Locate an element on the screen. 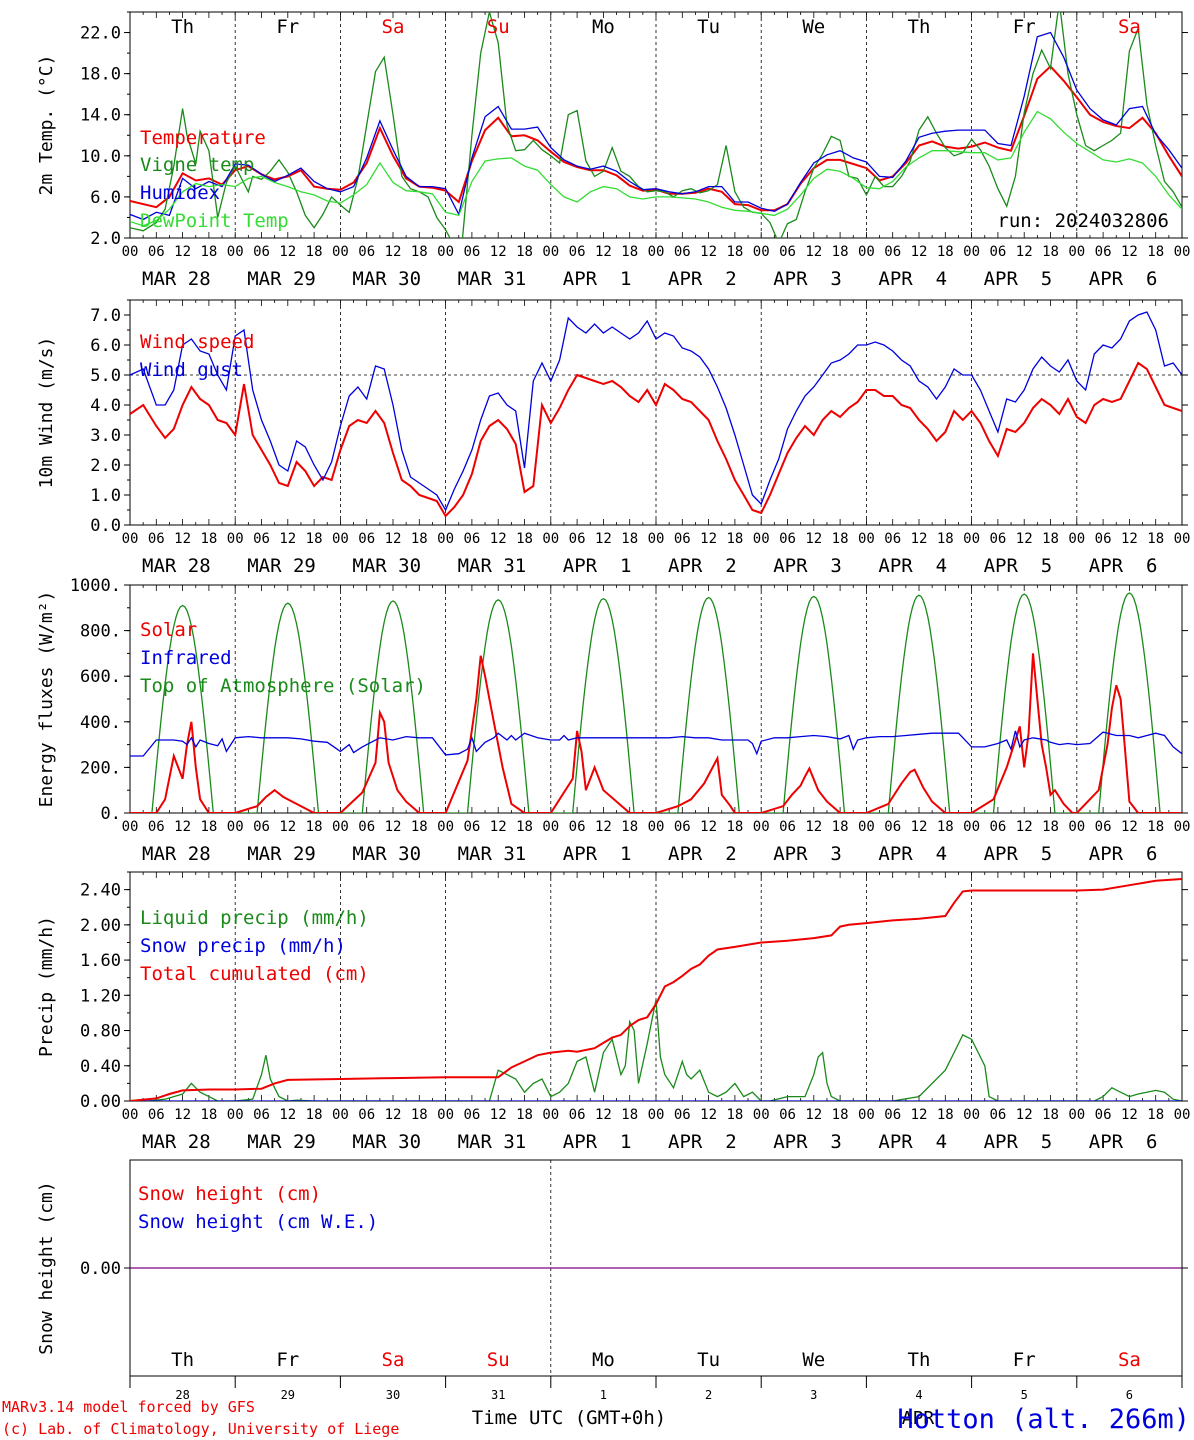 The width and height of the screenshot is (1194, 1440). day-name-bottom: We is located at coordinates (813, 1360).